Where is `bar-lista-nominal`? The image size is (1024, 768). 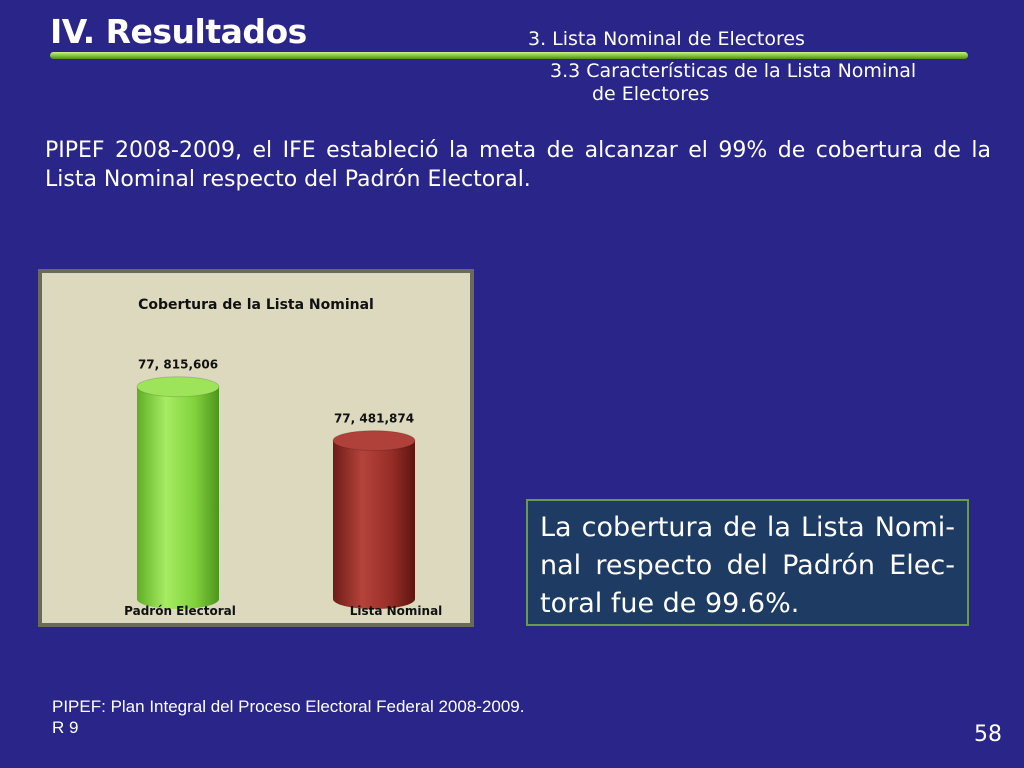 bar-lista-nominal is located at coordinates (374, 519).